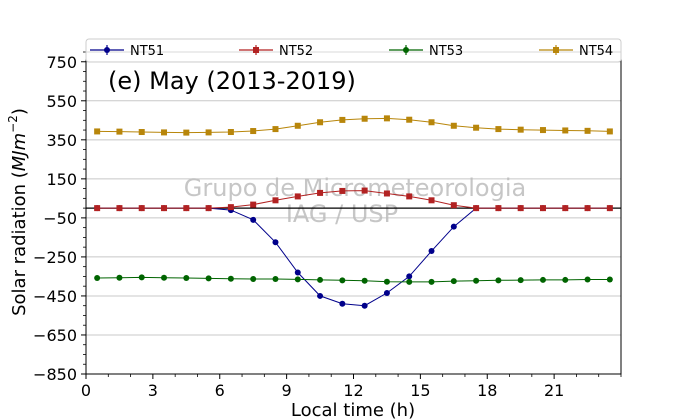 This screenshot has width=690, height=420. What do you see at coordinates (147, 51) in the screenshot?
I see `legend-label: NT51` at bounding box center [147, 51].